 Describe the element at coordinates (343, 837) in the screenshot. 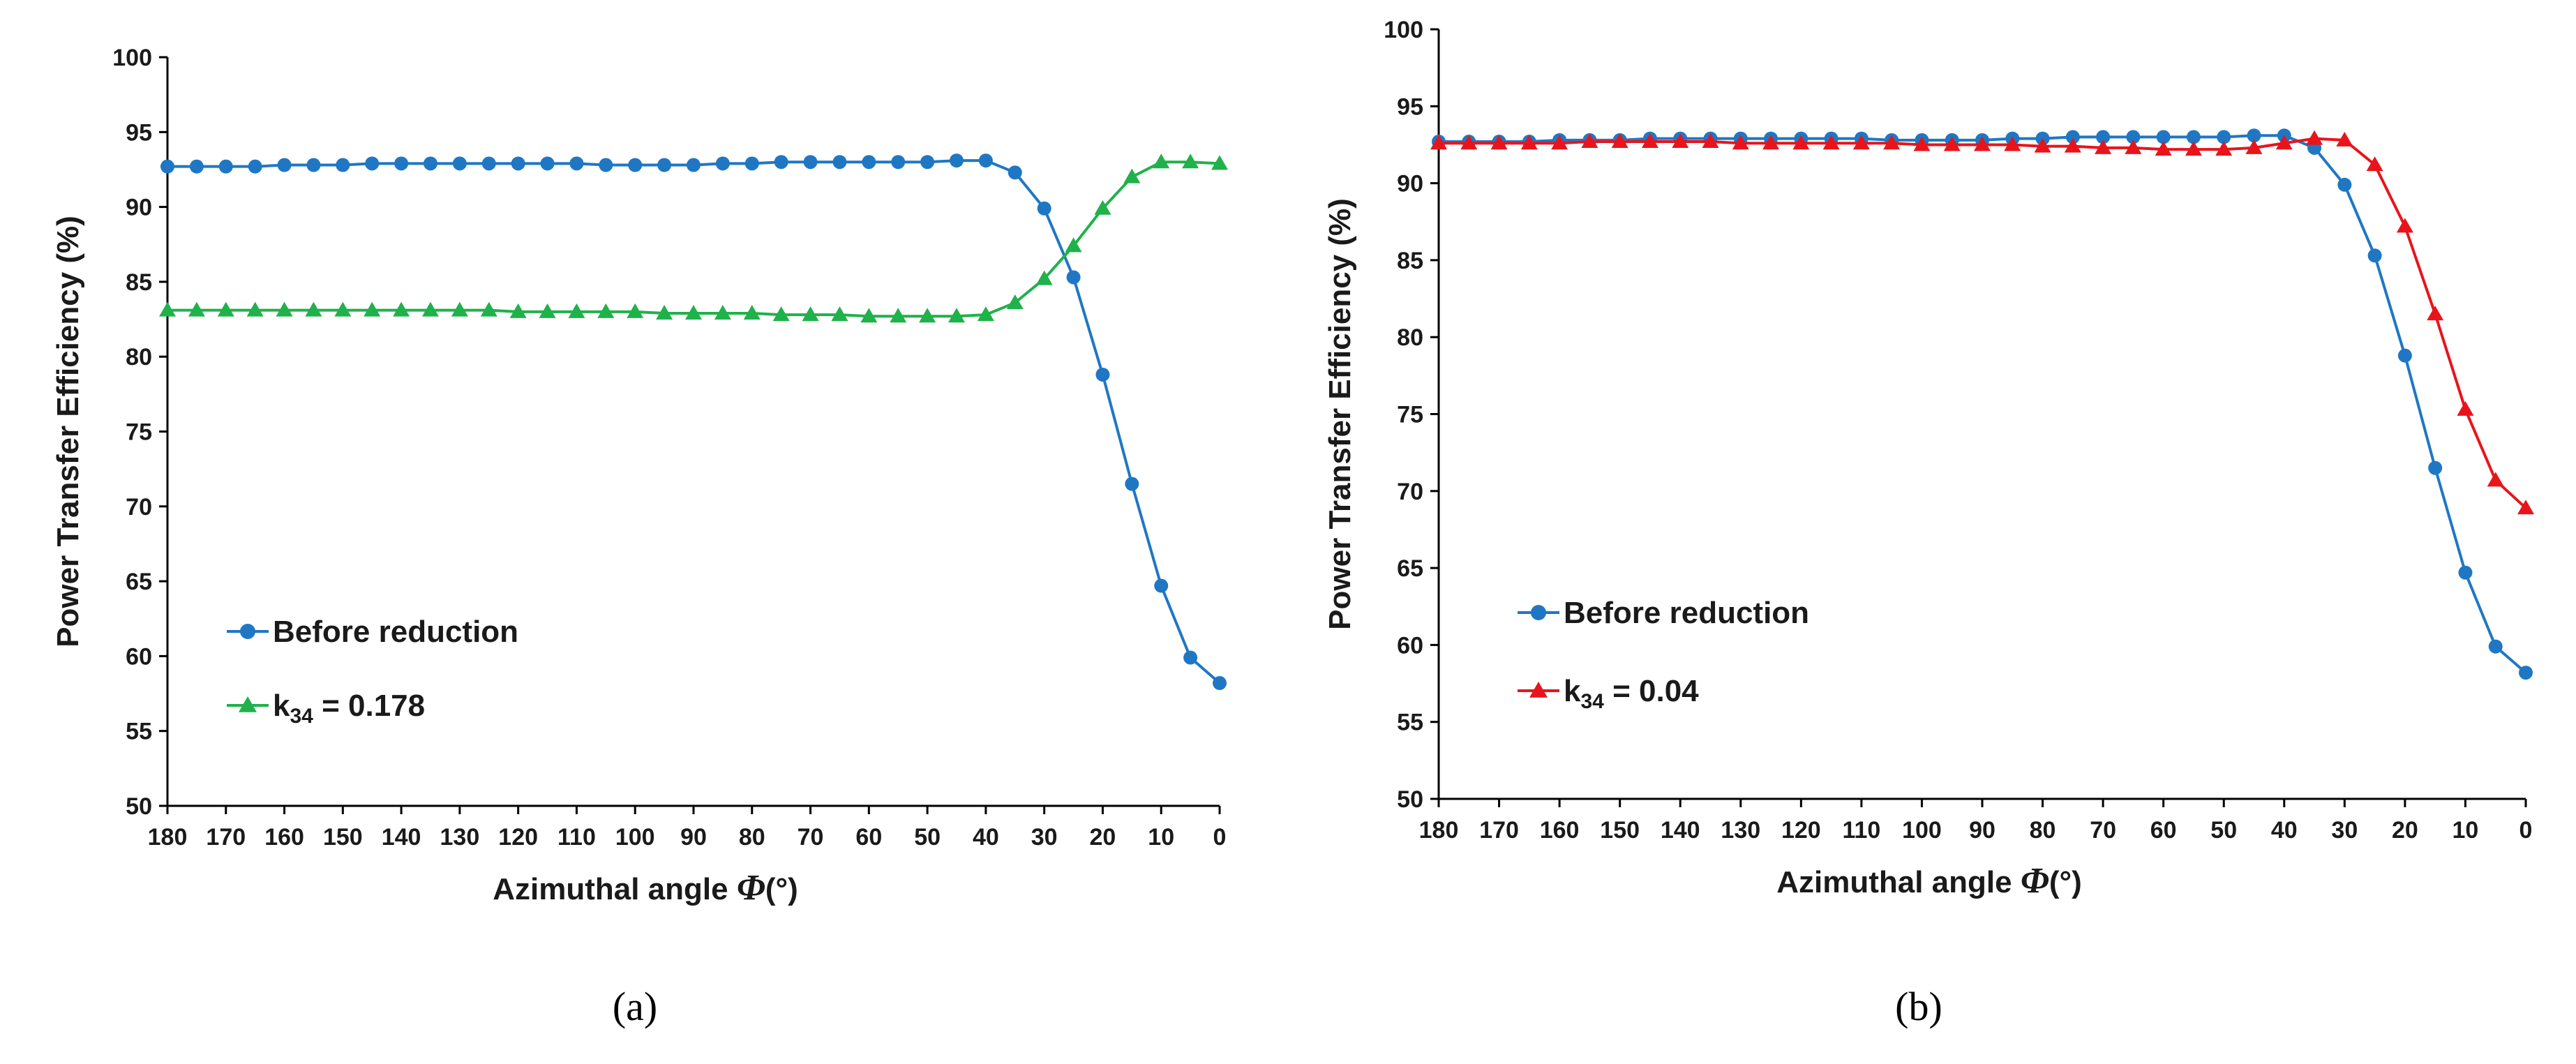

I see `x-tick-label: 150` at that location.